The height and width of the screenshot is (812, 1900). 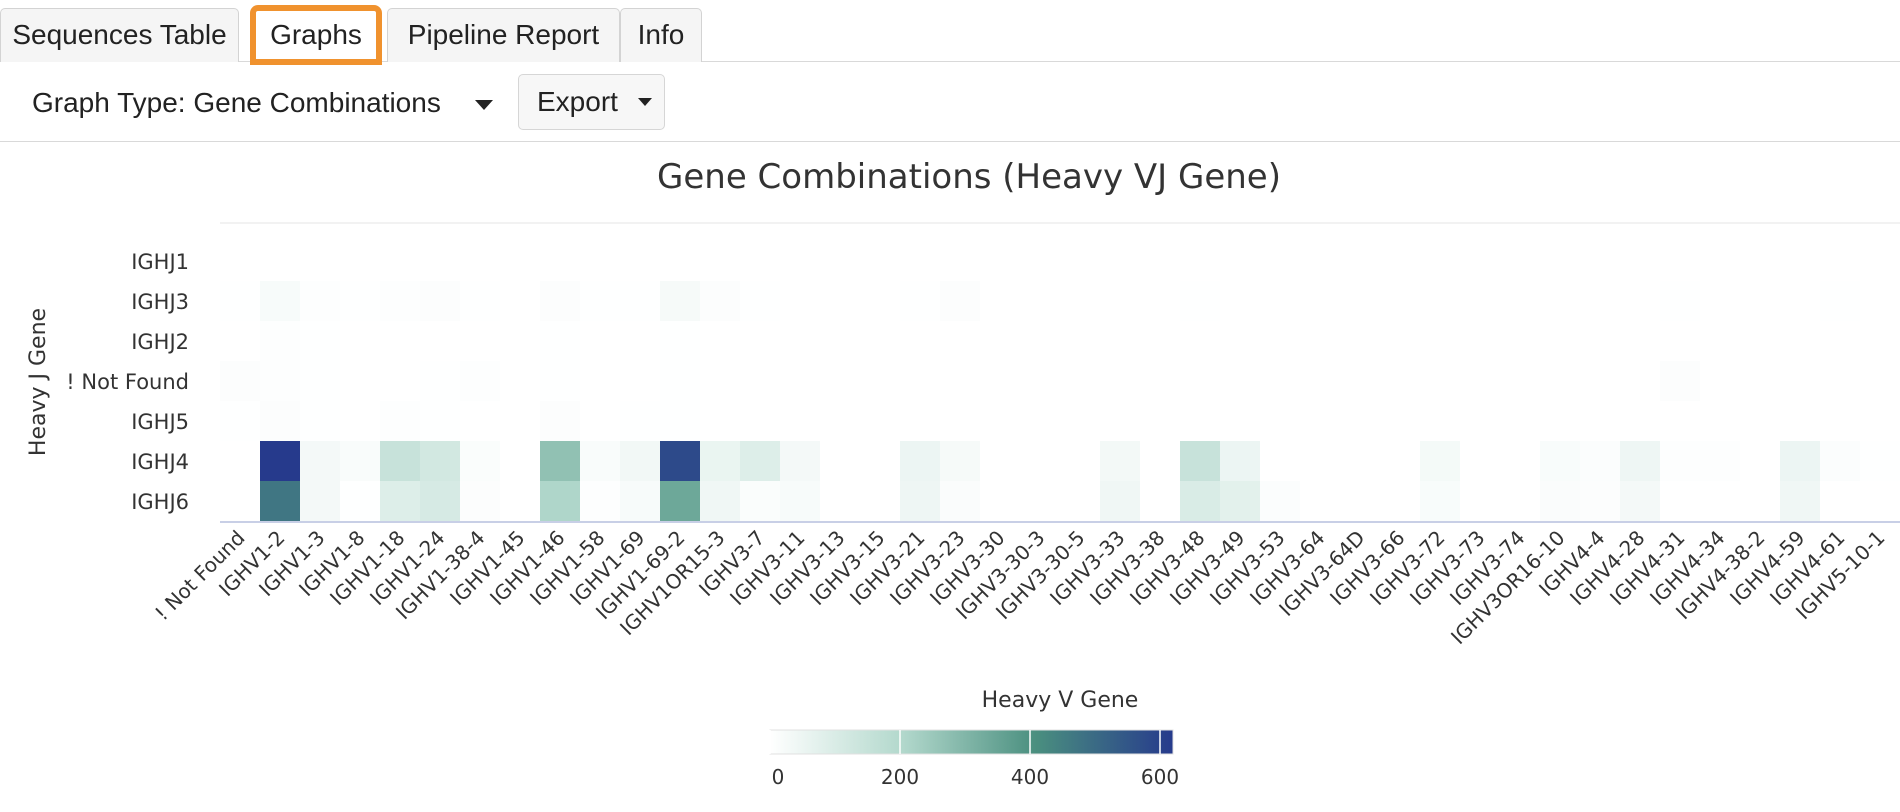 What do you see at coordinates (119, 35) in the screenshot?
I see `tab-sequences-table: Sequences Table` at bounding box center [119, 35].